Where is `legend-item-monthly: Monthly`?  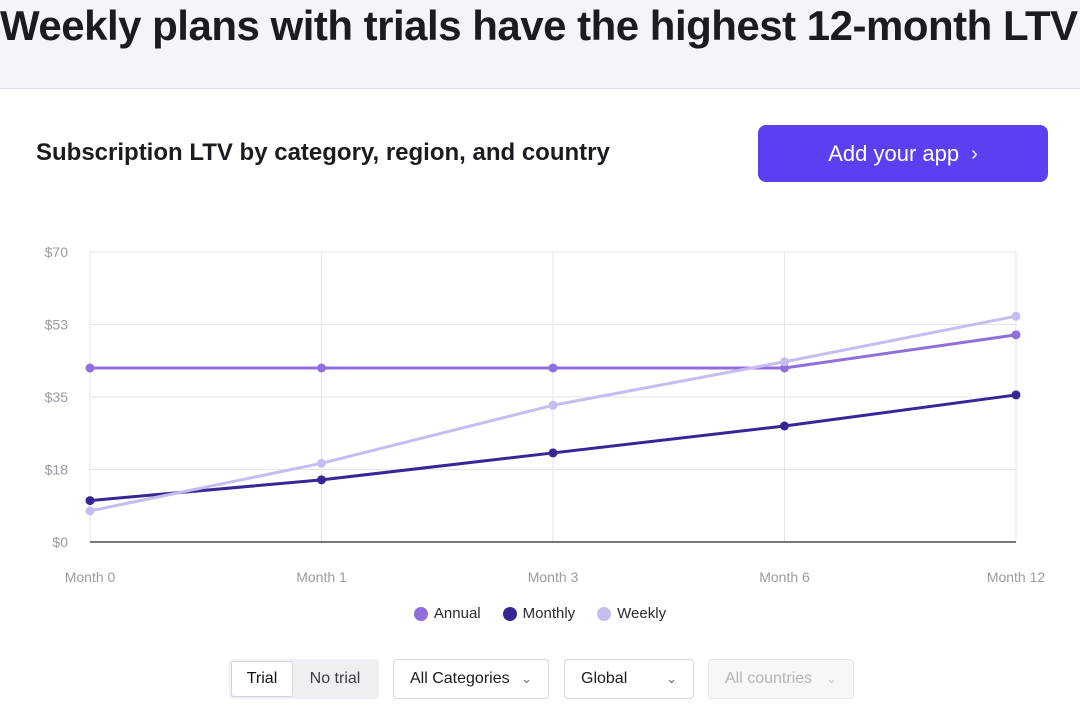
legend-item-monthly: Monthly is located at coordinates (539, 613).